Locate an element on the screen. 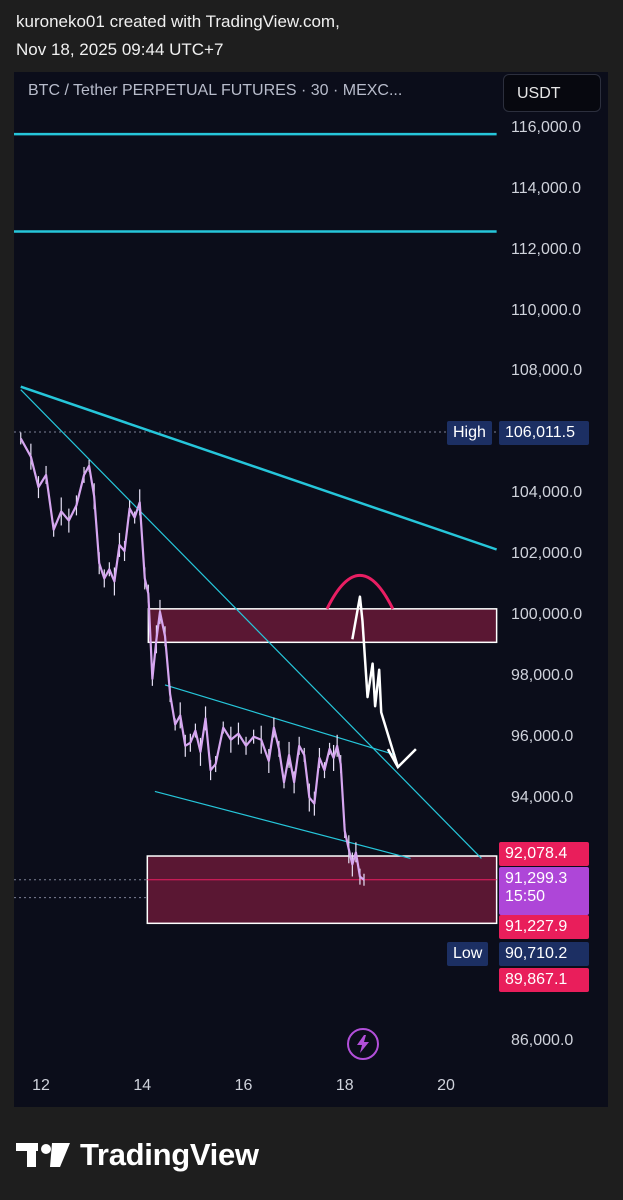  y-tick-label: 104,000.0 is located at coordinates (547, 493).